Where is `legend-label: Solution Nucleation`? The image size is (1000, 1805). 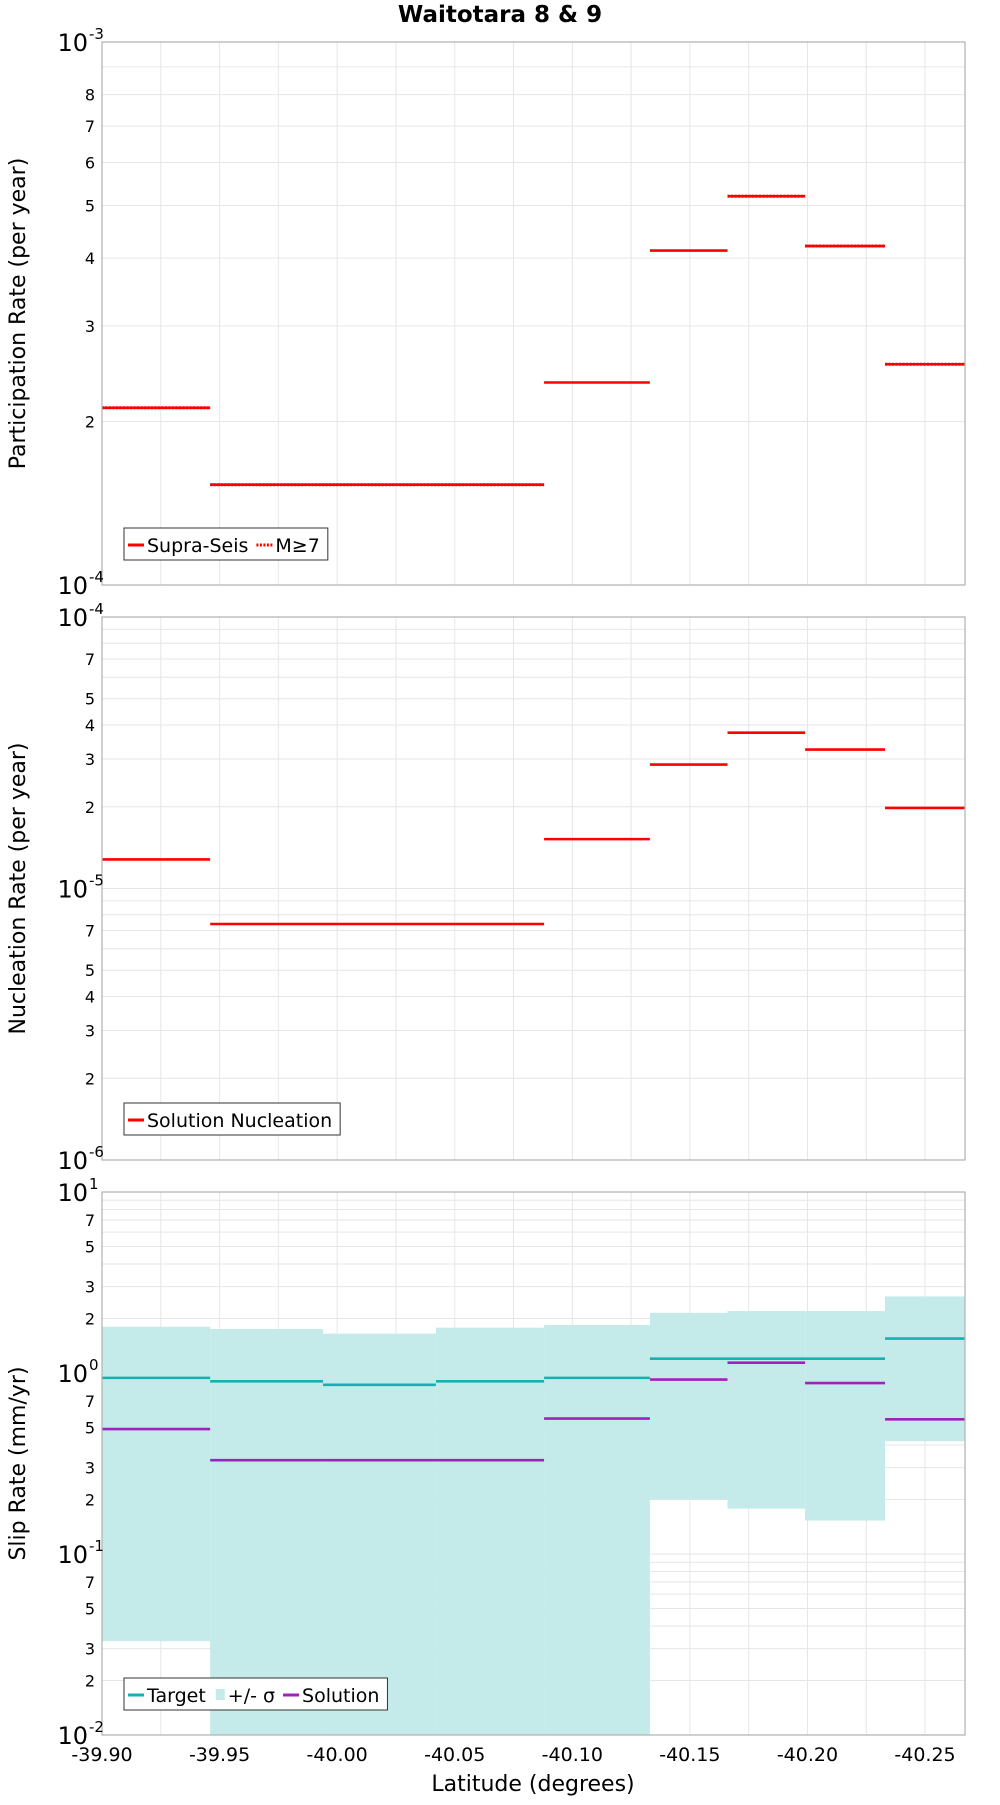
legend-label: Solution Nucleation is located at coordinates (239, 1121).